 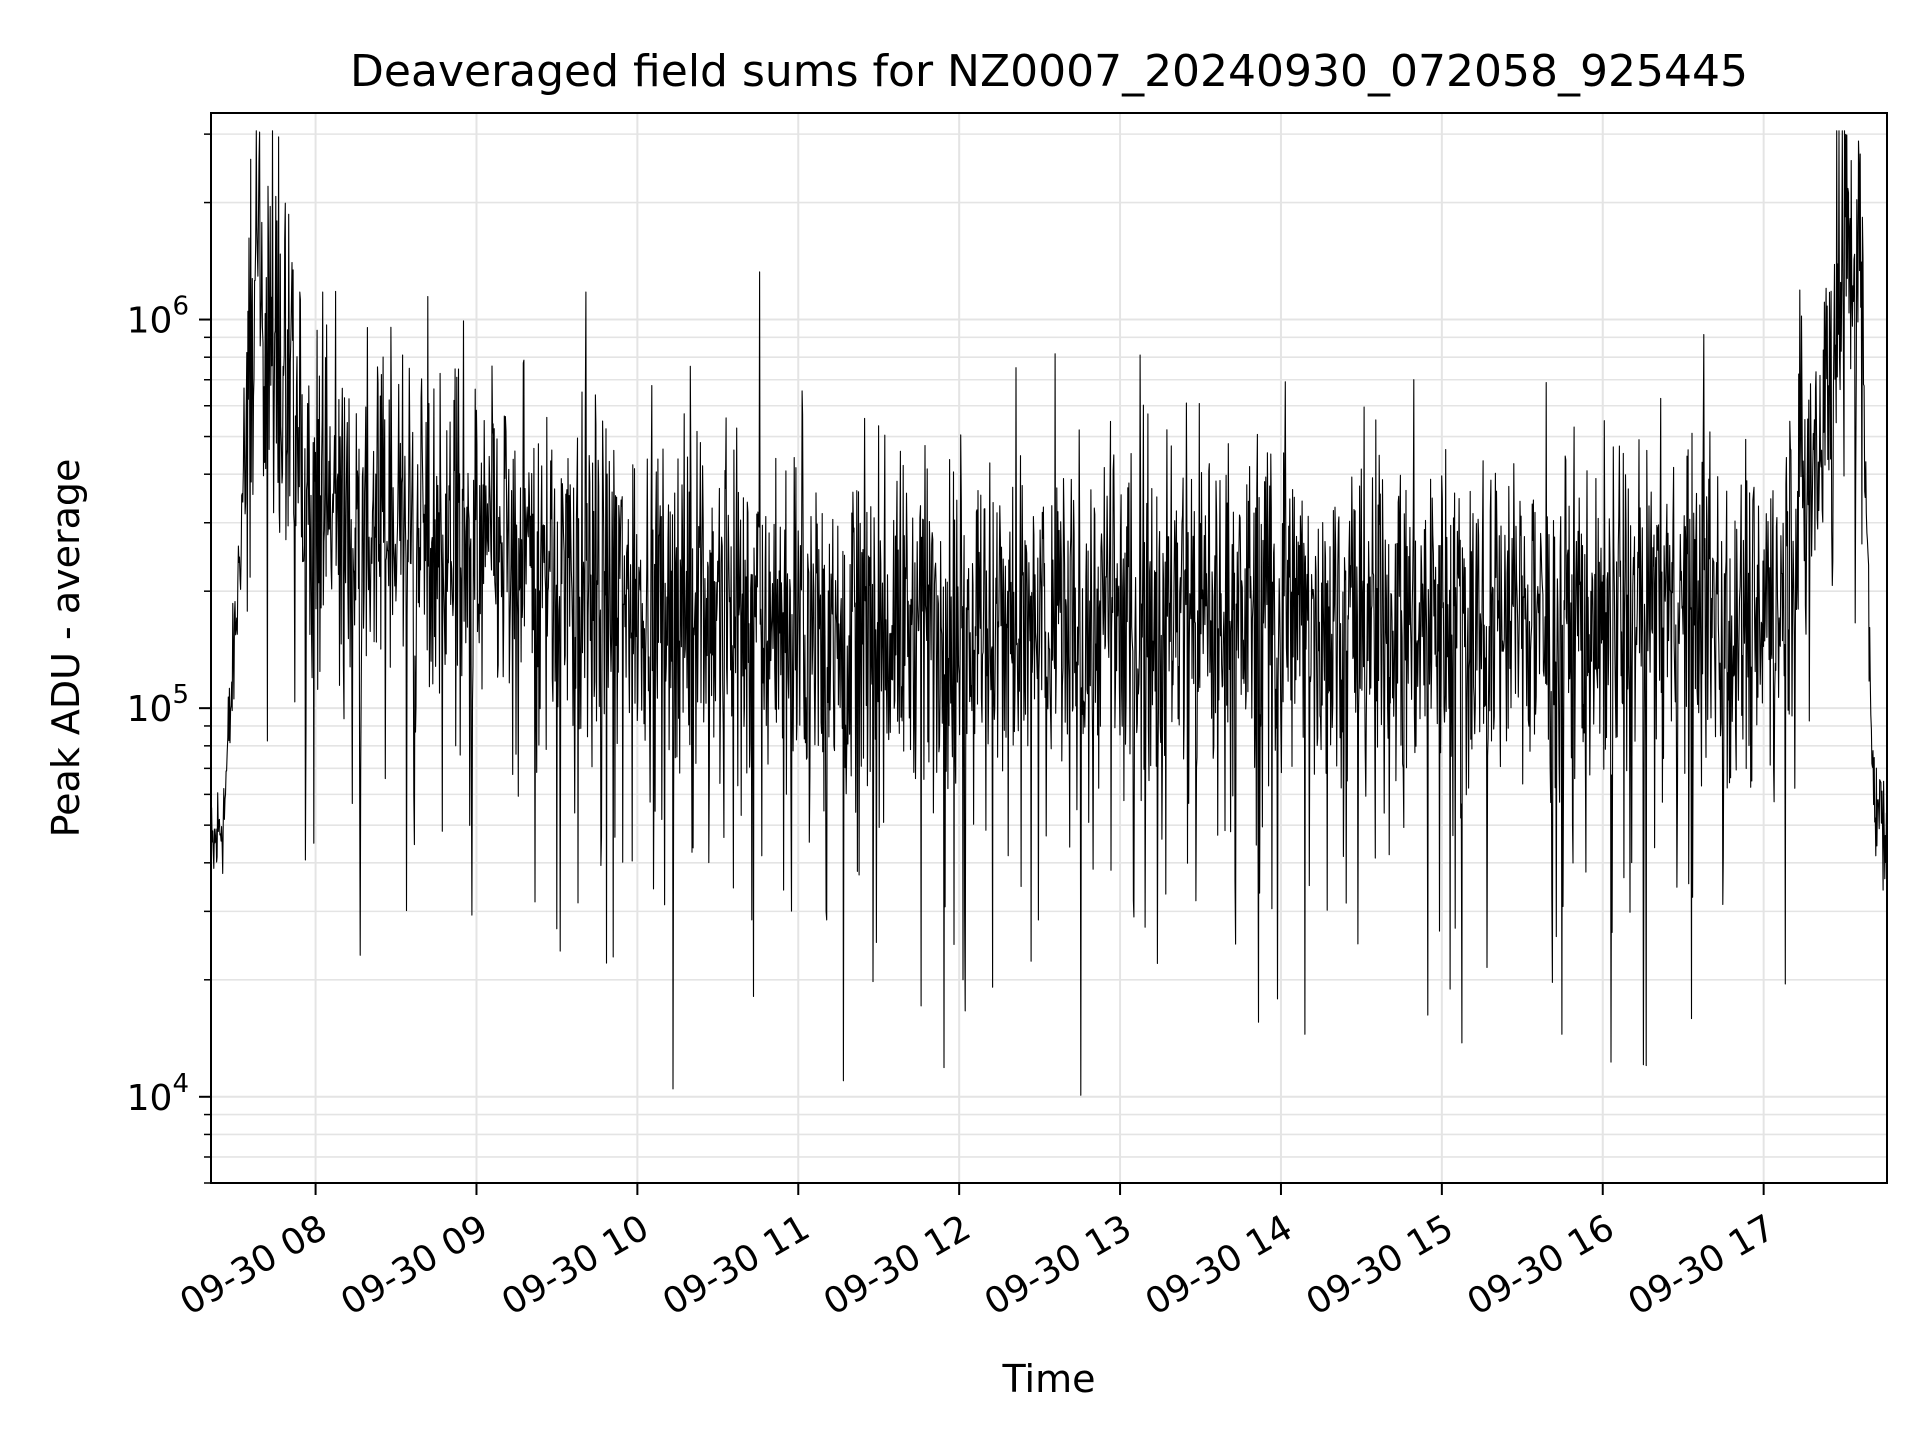 What do you see at coordinates (66, 648) in the screenshot?
I see `y-axis-label: Peak ADU - average` at bounding box center [66, 648].